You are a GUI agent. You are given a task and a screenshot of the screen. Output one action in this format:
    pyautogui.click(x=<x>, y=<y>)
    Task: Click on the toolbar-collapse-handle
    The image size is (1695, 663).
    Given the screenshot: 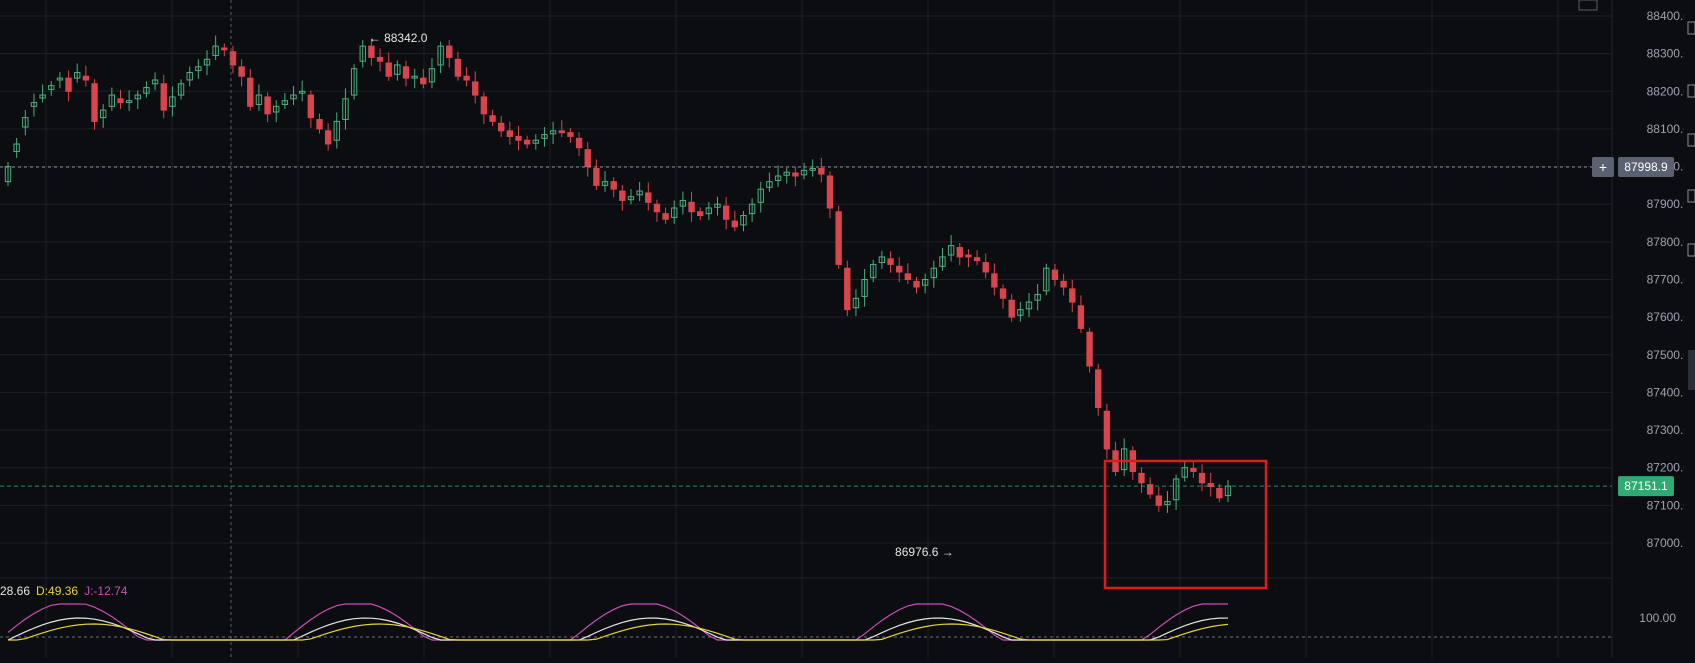 What is the action you would take?
    pyautogui.click(x=1691, y=370)
    